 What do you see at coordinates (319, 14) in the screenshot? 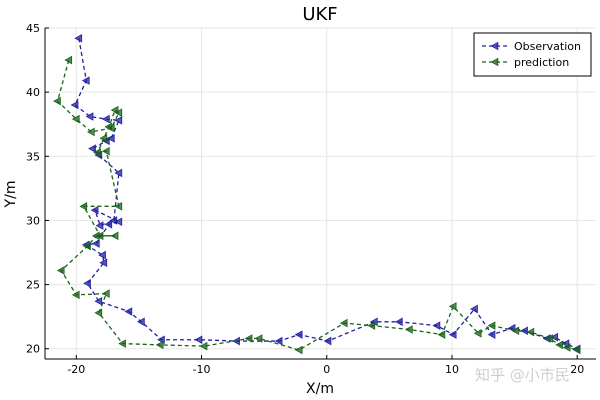
I see `chart-title: UKF` at bounding box center [319, 14].